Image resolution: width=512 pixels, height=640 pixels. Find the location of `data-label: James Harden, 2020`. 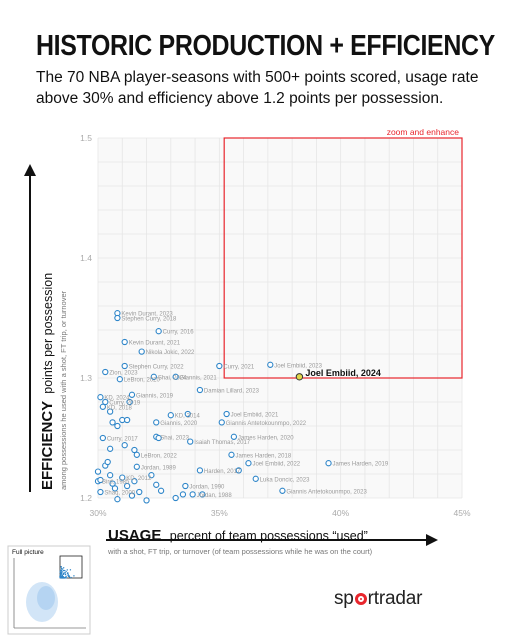

data-label: James Harden, 2020 is located at coordinates (266, 438).